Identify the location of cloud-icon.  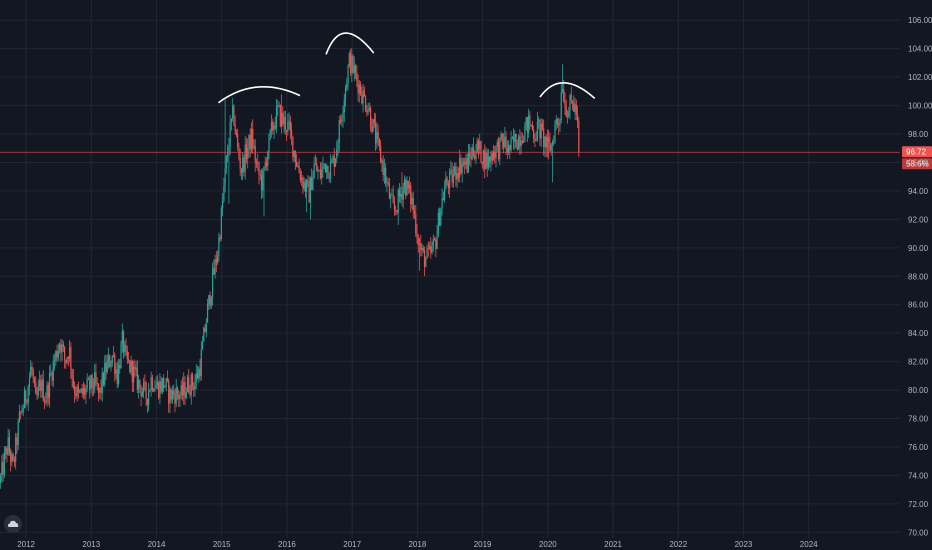
(13, 523).